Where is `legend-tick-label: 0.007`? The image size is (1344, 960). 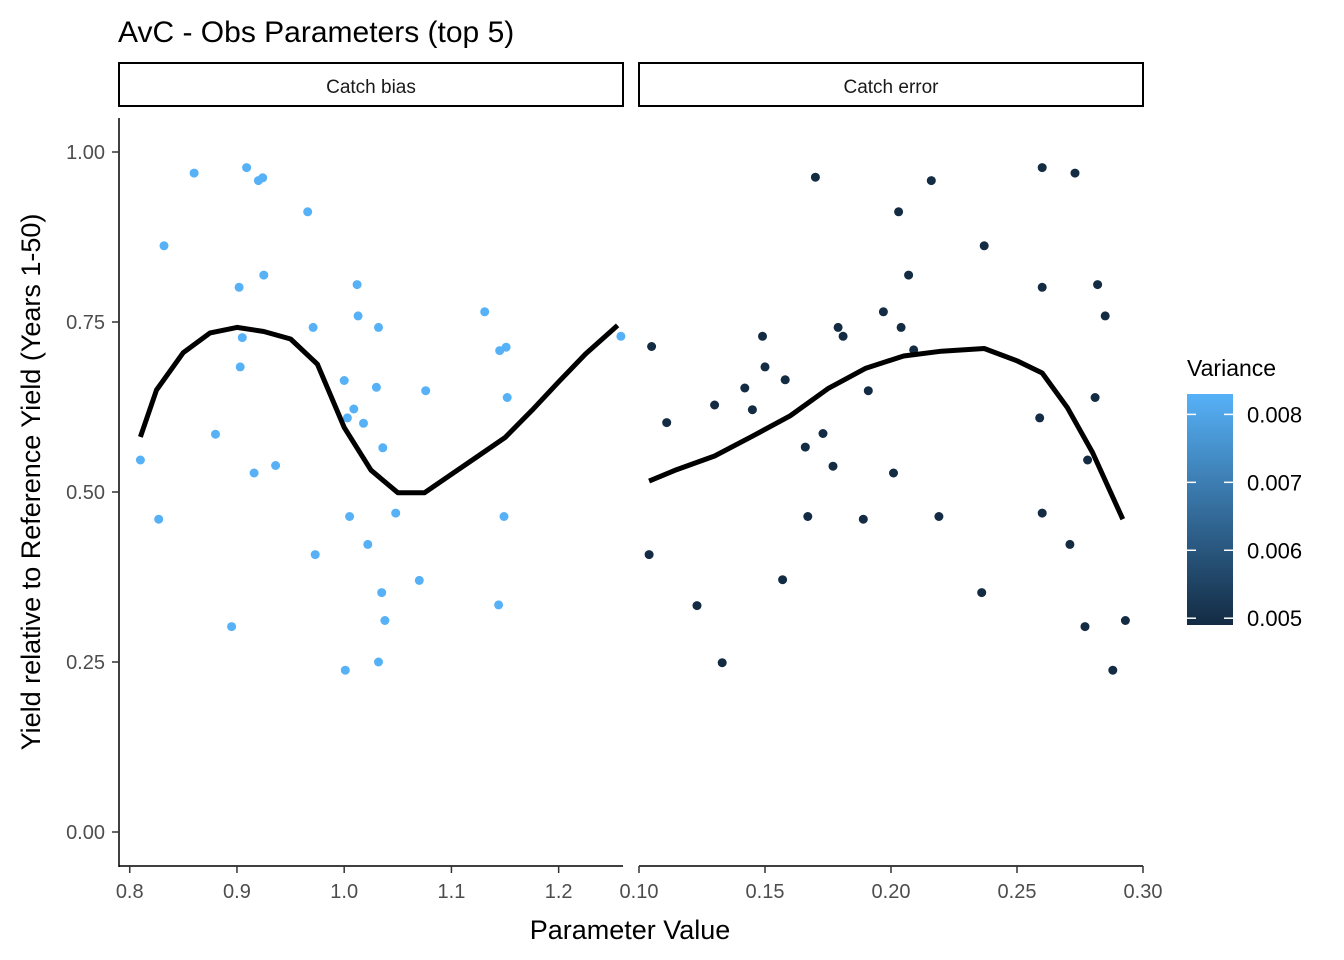
legend-tick-label: 0.007 is located at coordinates (1274, 482).